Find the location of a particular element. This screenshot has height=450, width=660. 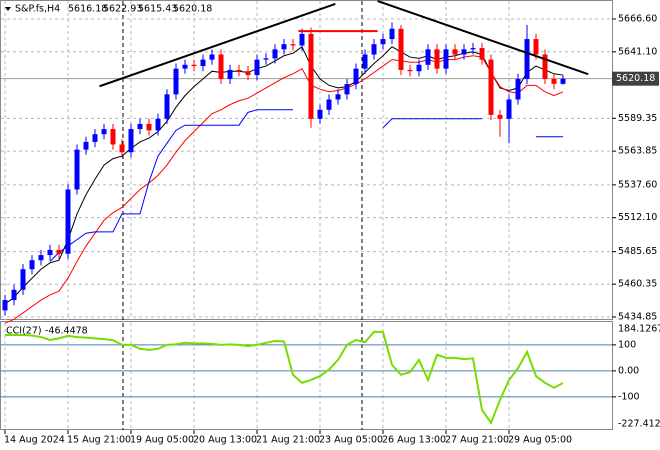

low-value: 5615.43 is located at coordinates (157, 9).